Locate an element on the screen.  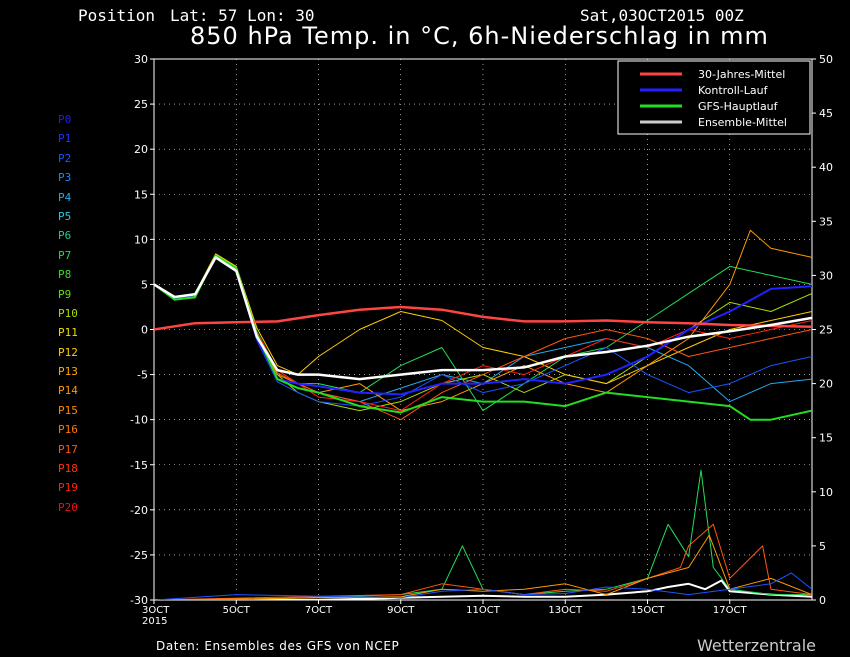
x-year-label: 2015 is located at coordinates (154, 621).